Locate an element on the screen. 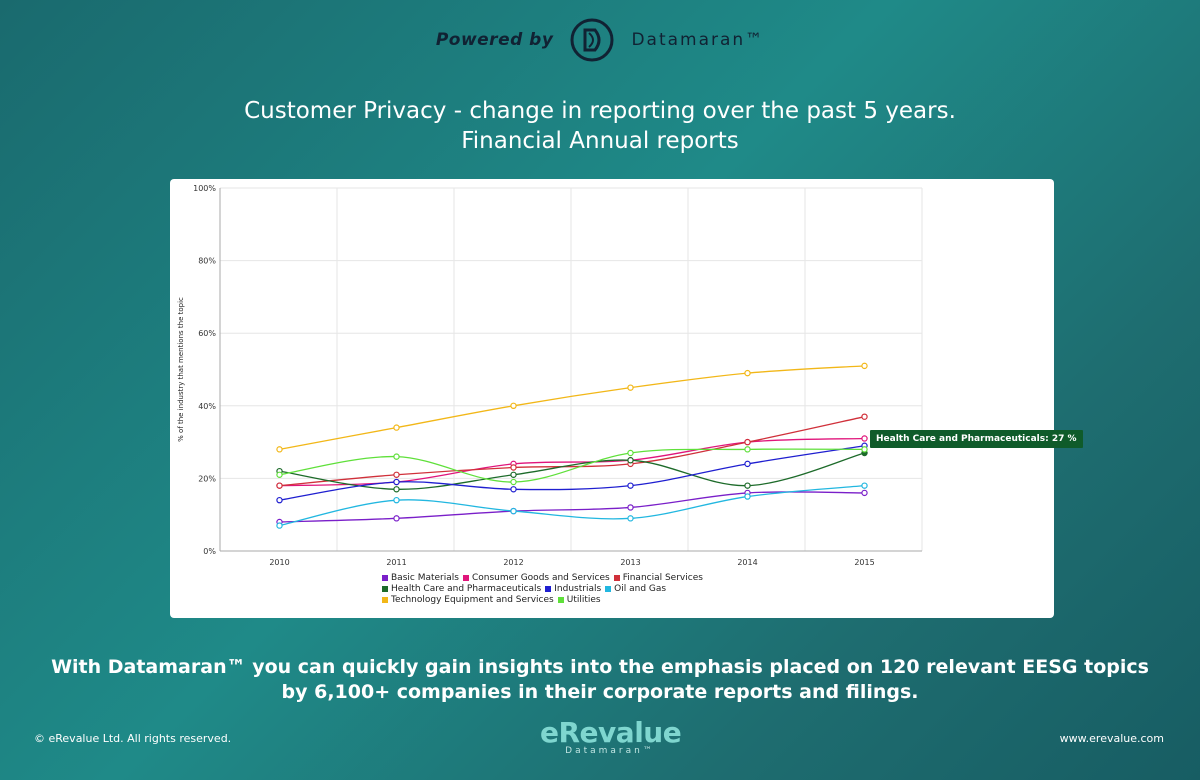  x-tick-label: 2014 is located at coordinates (747, 562).